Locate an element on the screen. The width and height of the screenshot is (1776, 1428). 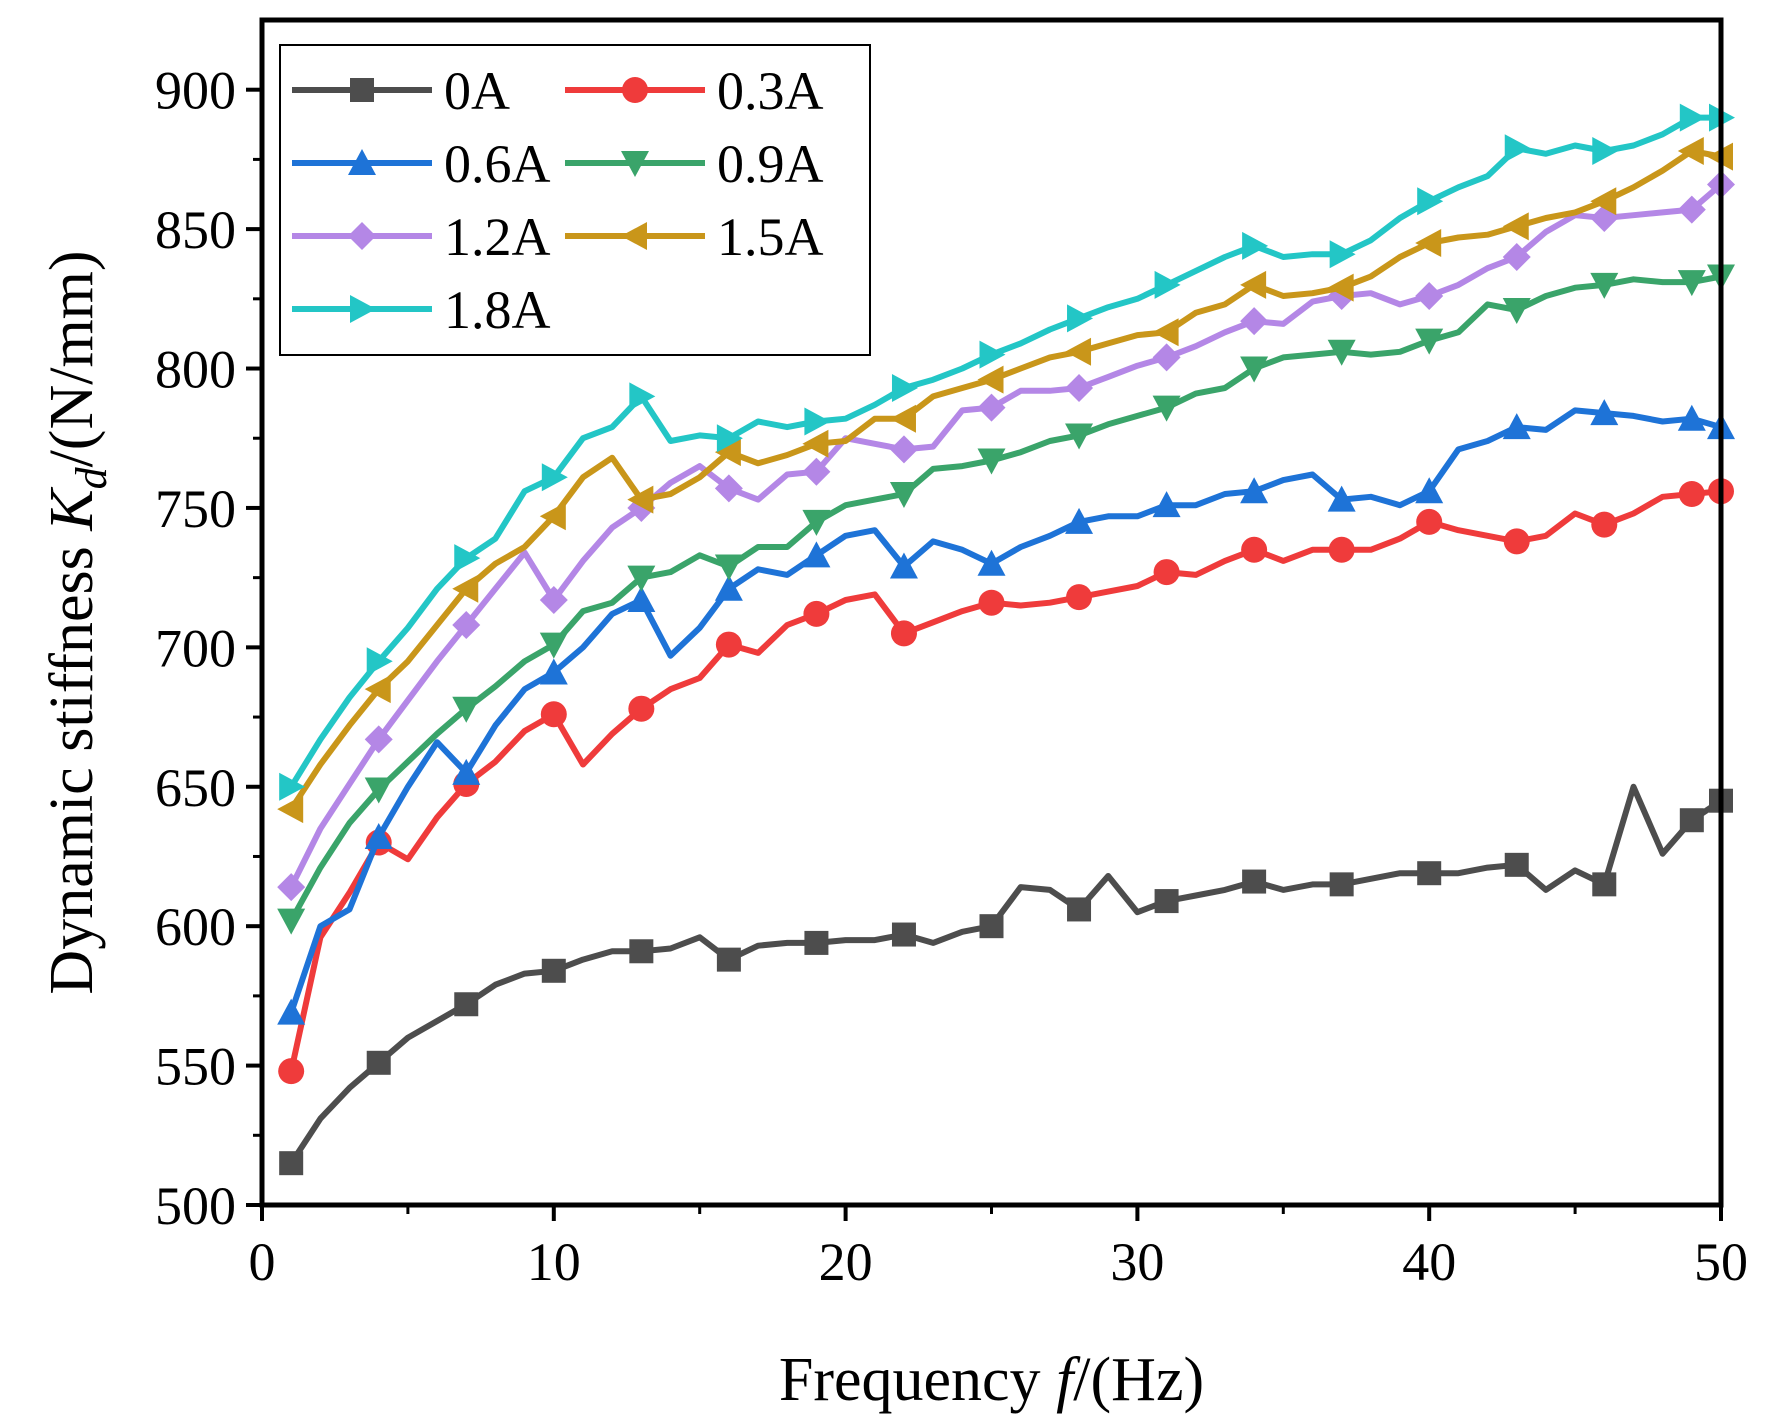
y-axis-label-sub: d is located at coordinates (91, 477).